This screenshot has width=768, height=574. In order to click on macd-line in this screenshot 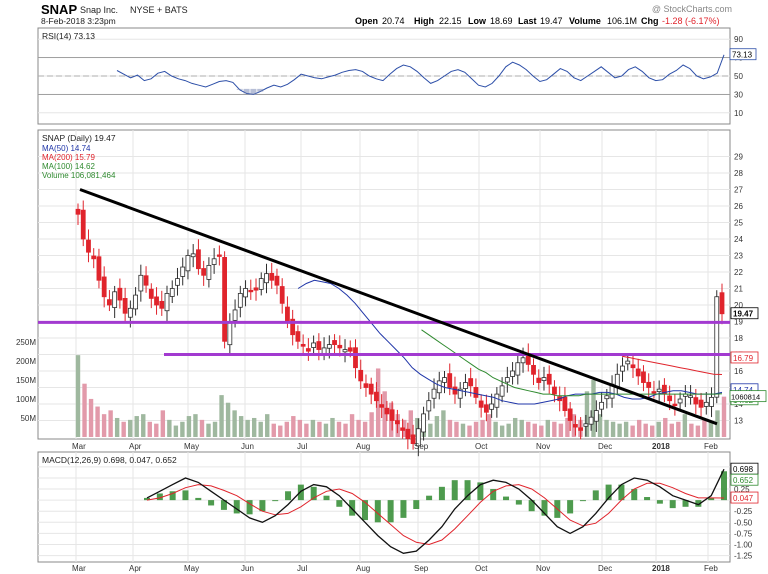, I will do `click(435, 511)`.